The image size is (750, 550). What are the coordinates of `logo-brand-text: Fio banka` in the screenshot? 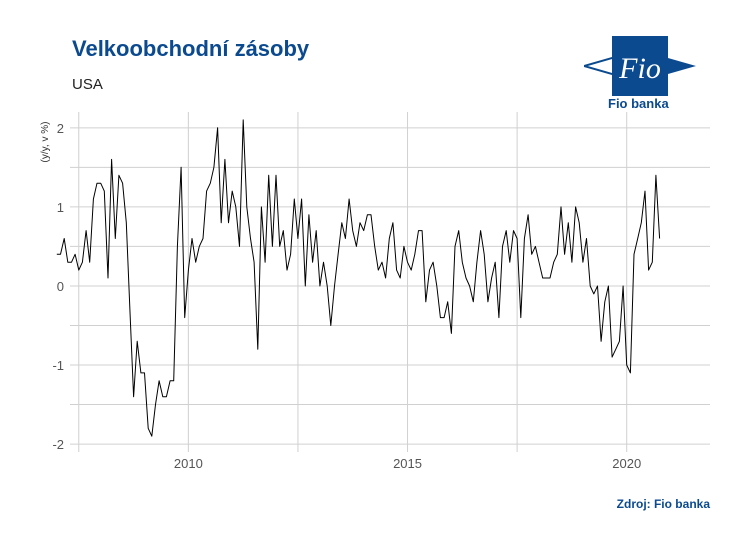 It's located at (638, 103).